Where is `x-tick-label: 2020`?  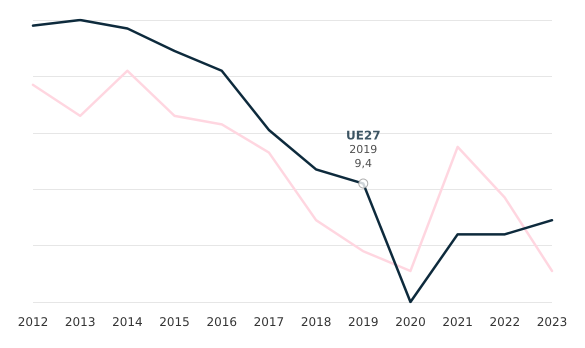 x-tick-label: 2020 is located at coordinates (410, 322).